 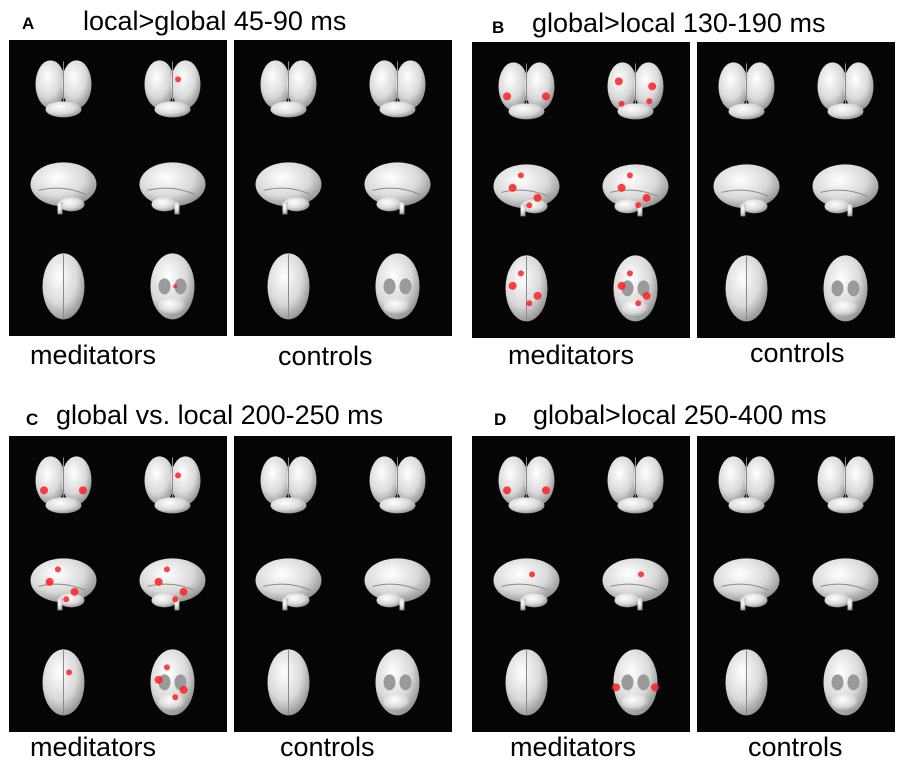 What do you see at coordinates (679, 23) in the screenshot?
I see `panel-title: global>local 130-190 ms` at bounding box center [679, 23].